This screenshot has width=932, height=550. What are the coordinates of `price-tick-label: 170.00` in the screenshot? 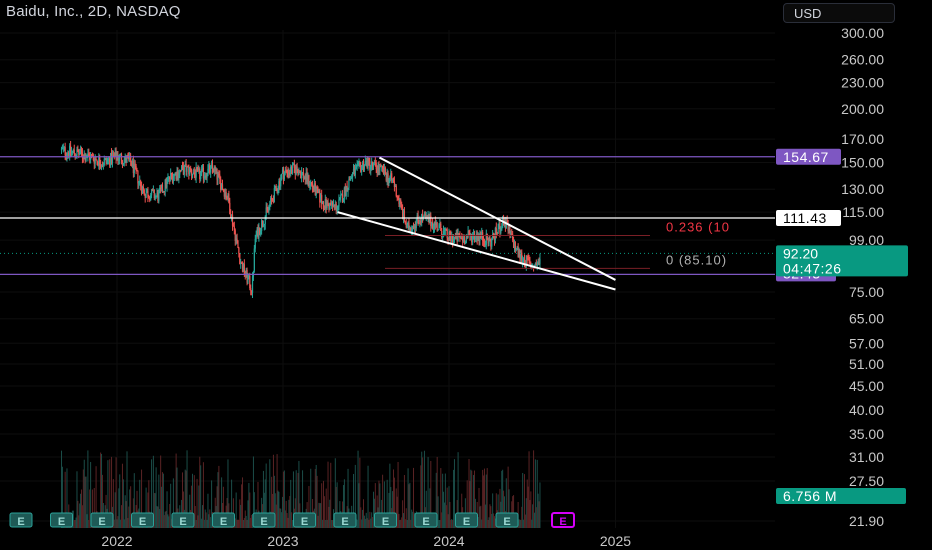 It's located at (862, 139).